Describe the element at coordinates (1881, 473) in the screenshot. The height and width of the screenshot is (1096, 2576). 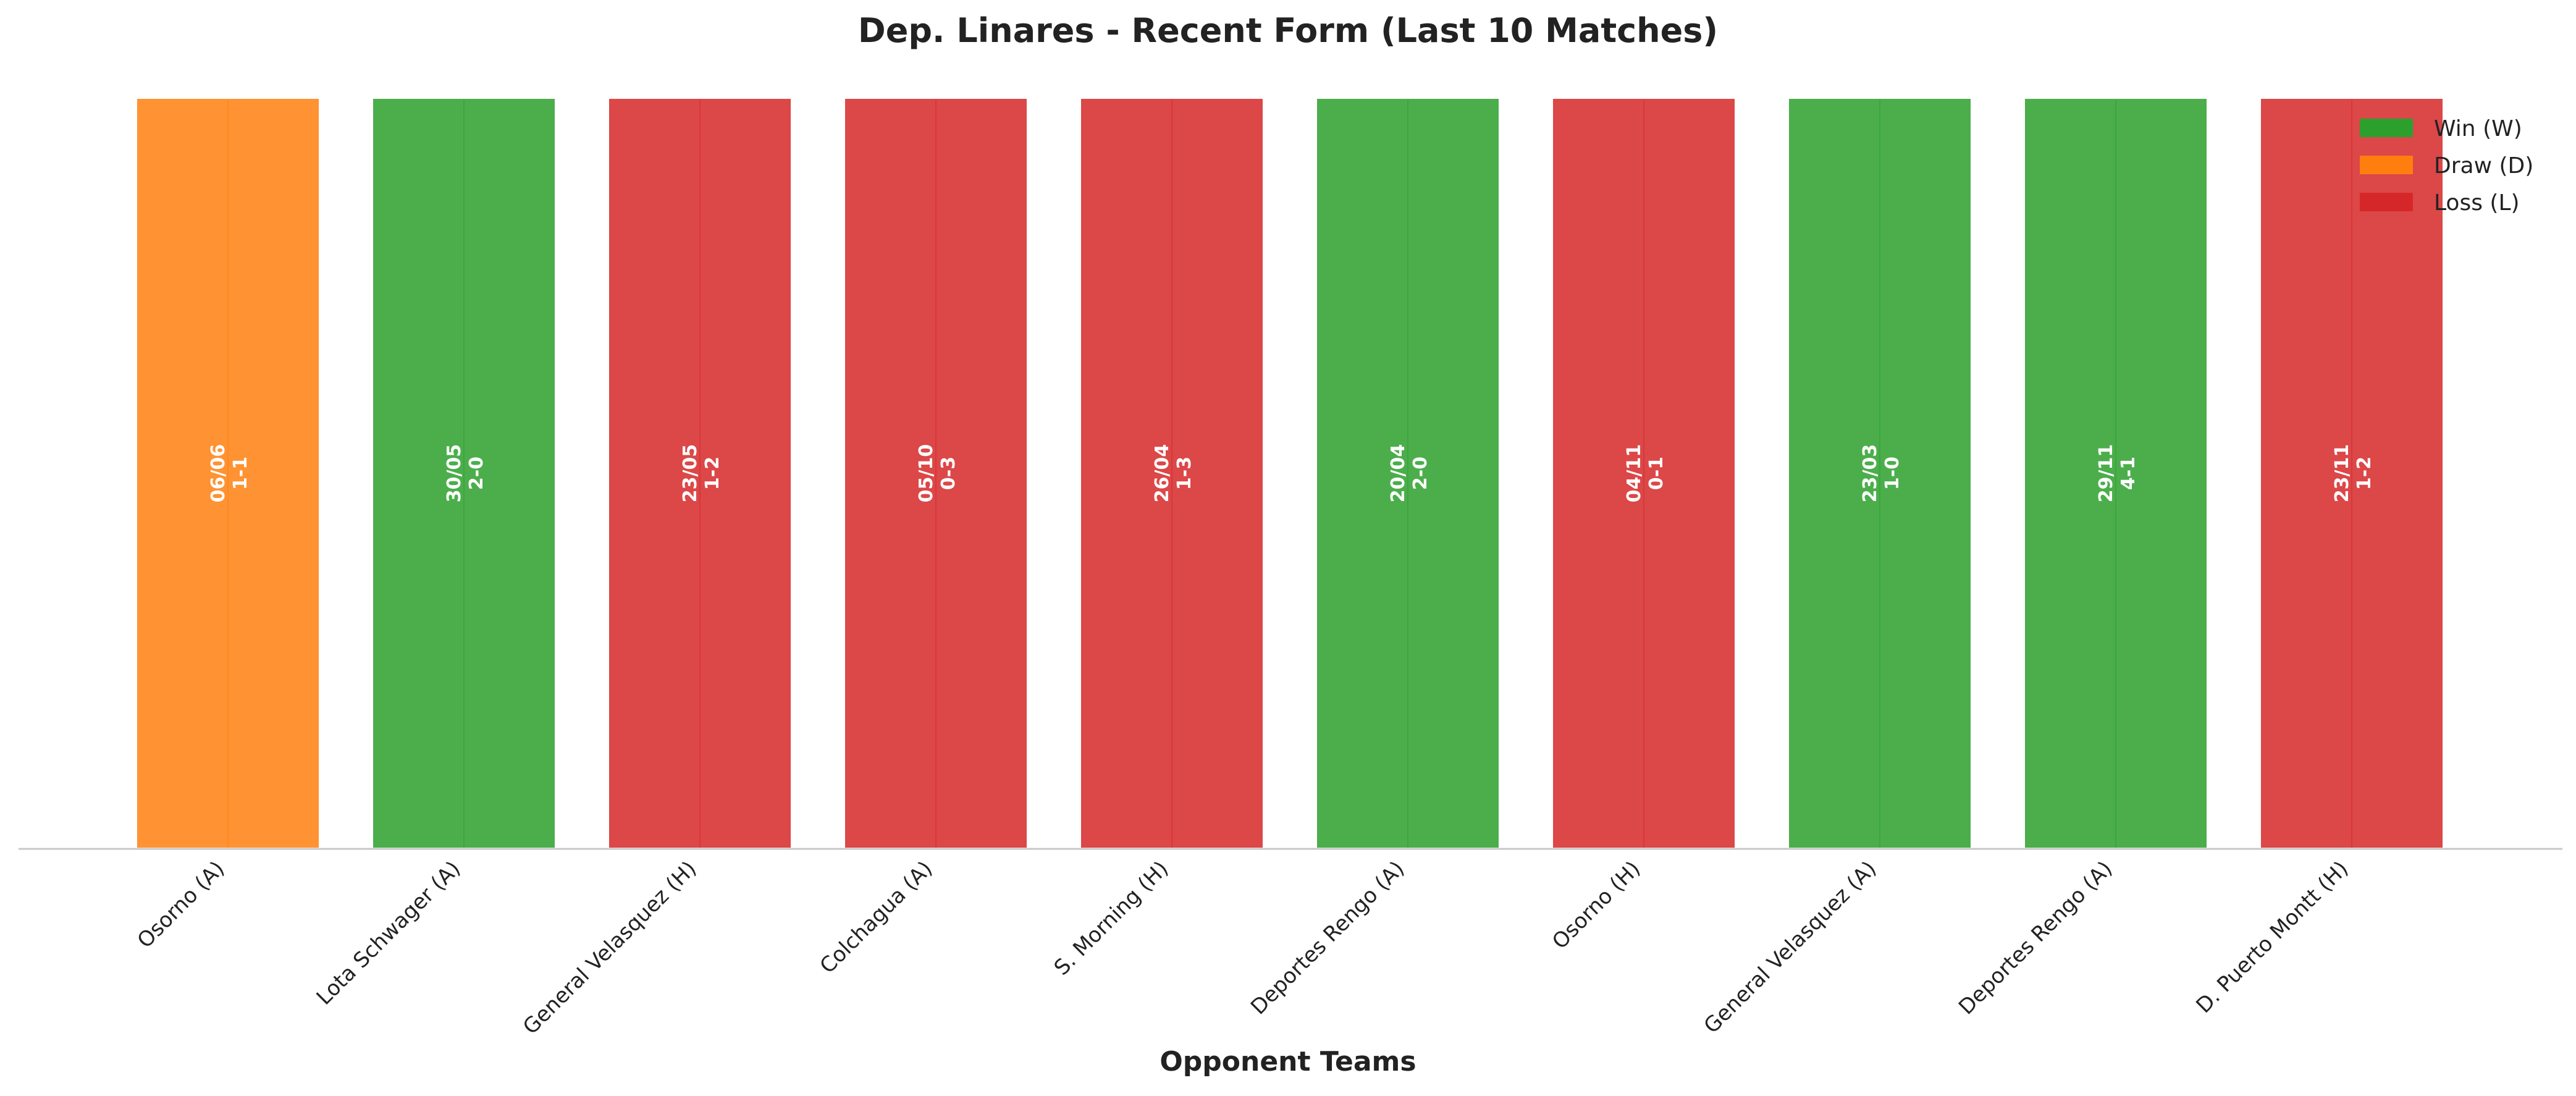
I see `bar-label-8: 23/031-0` at that location.